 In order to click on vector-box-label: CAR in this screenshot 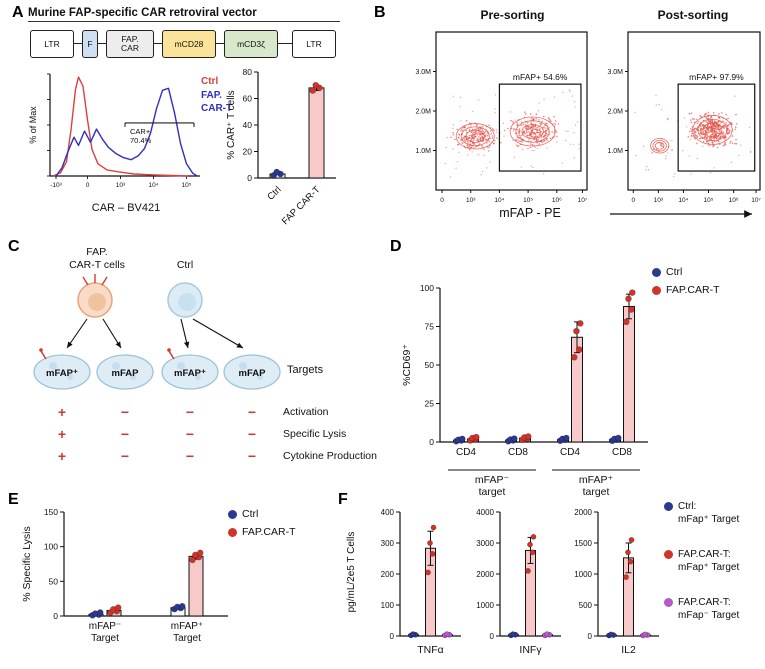, I will do `click(130, 48)`.